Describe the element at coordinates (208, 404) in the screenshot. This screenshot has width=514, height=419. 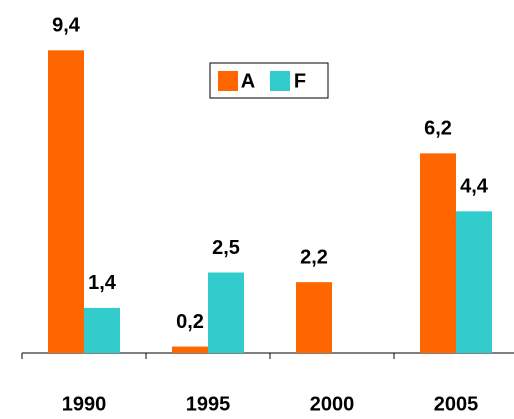
I see `x-tick-label: 1995` at that location.